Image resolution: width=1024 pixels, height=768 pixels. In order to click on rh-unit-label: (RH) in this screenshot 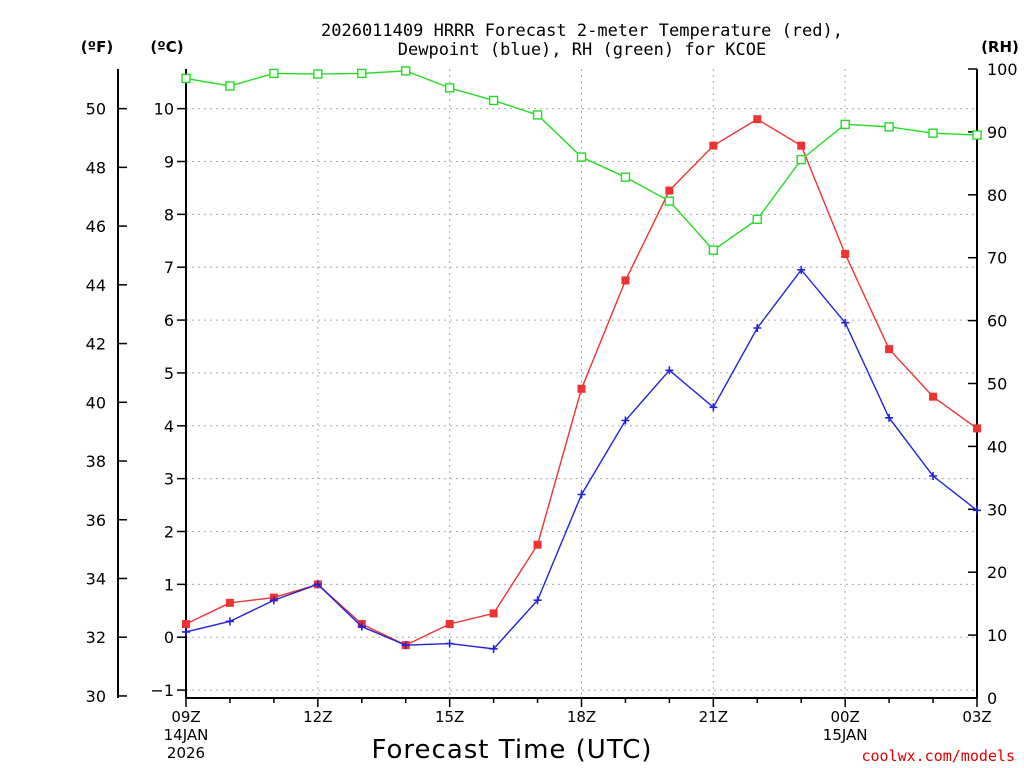, I will do `click(1000, 47)`.